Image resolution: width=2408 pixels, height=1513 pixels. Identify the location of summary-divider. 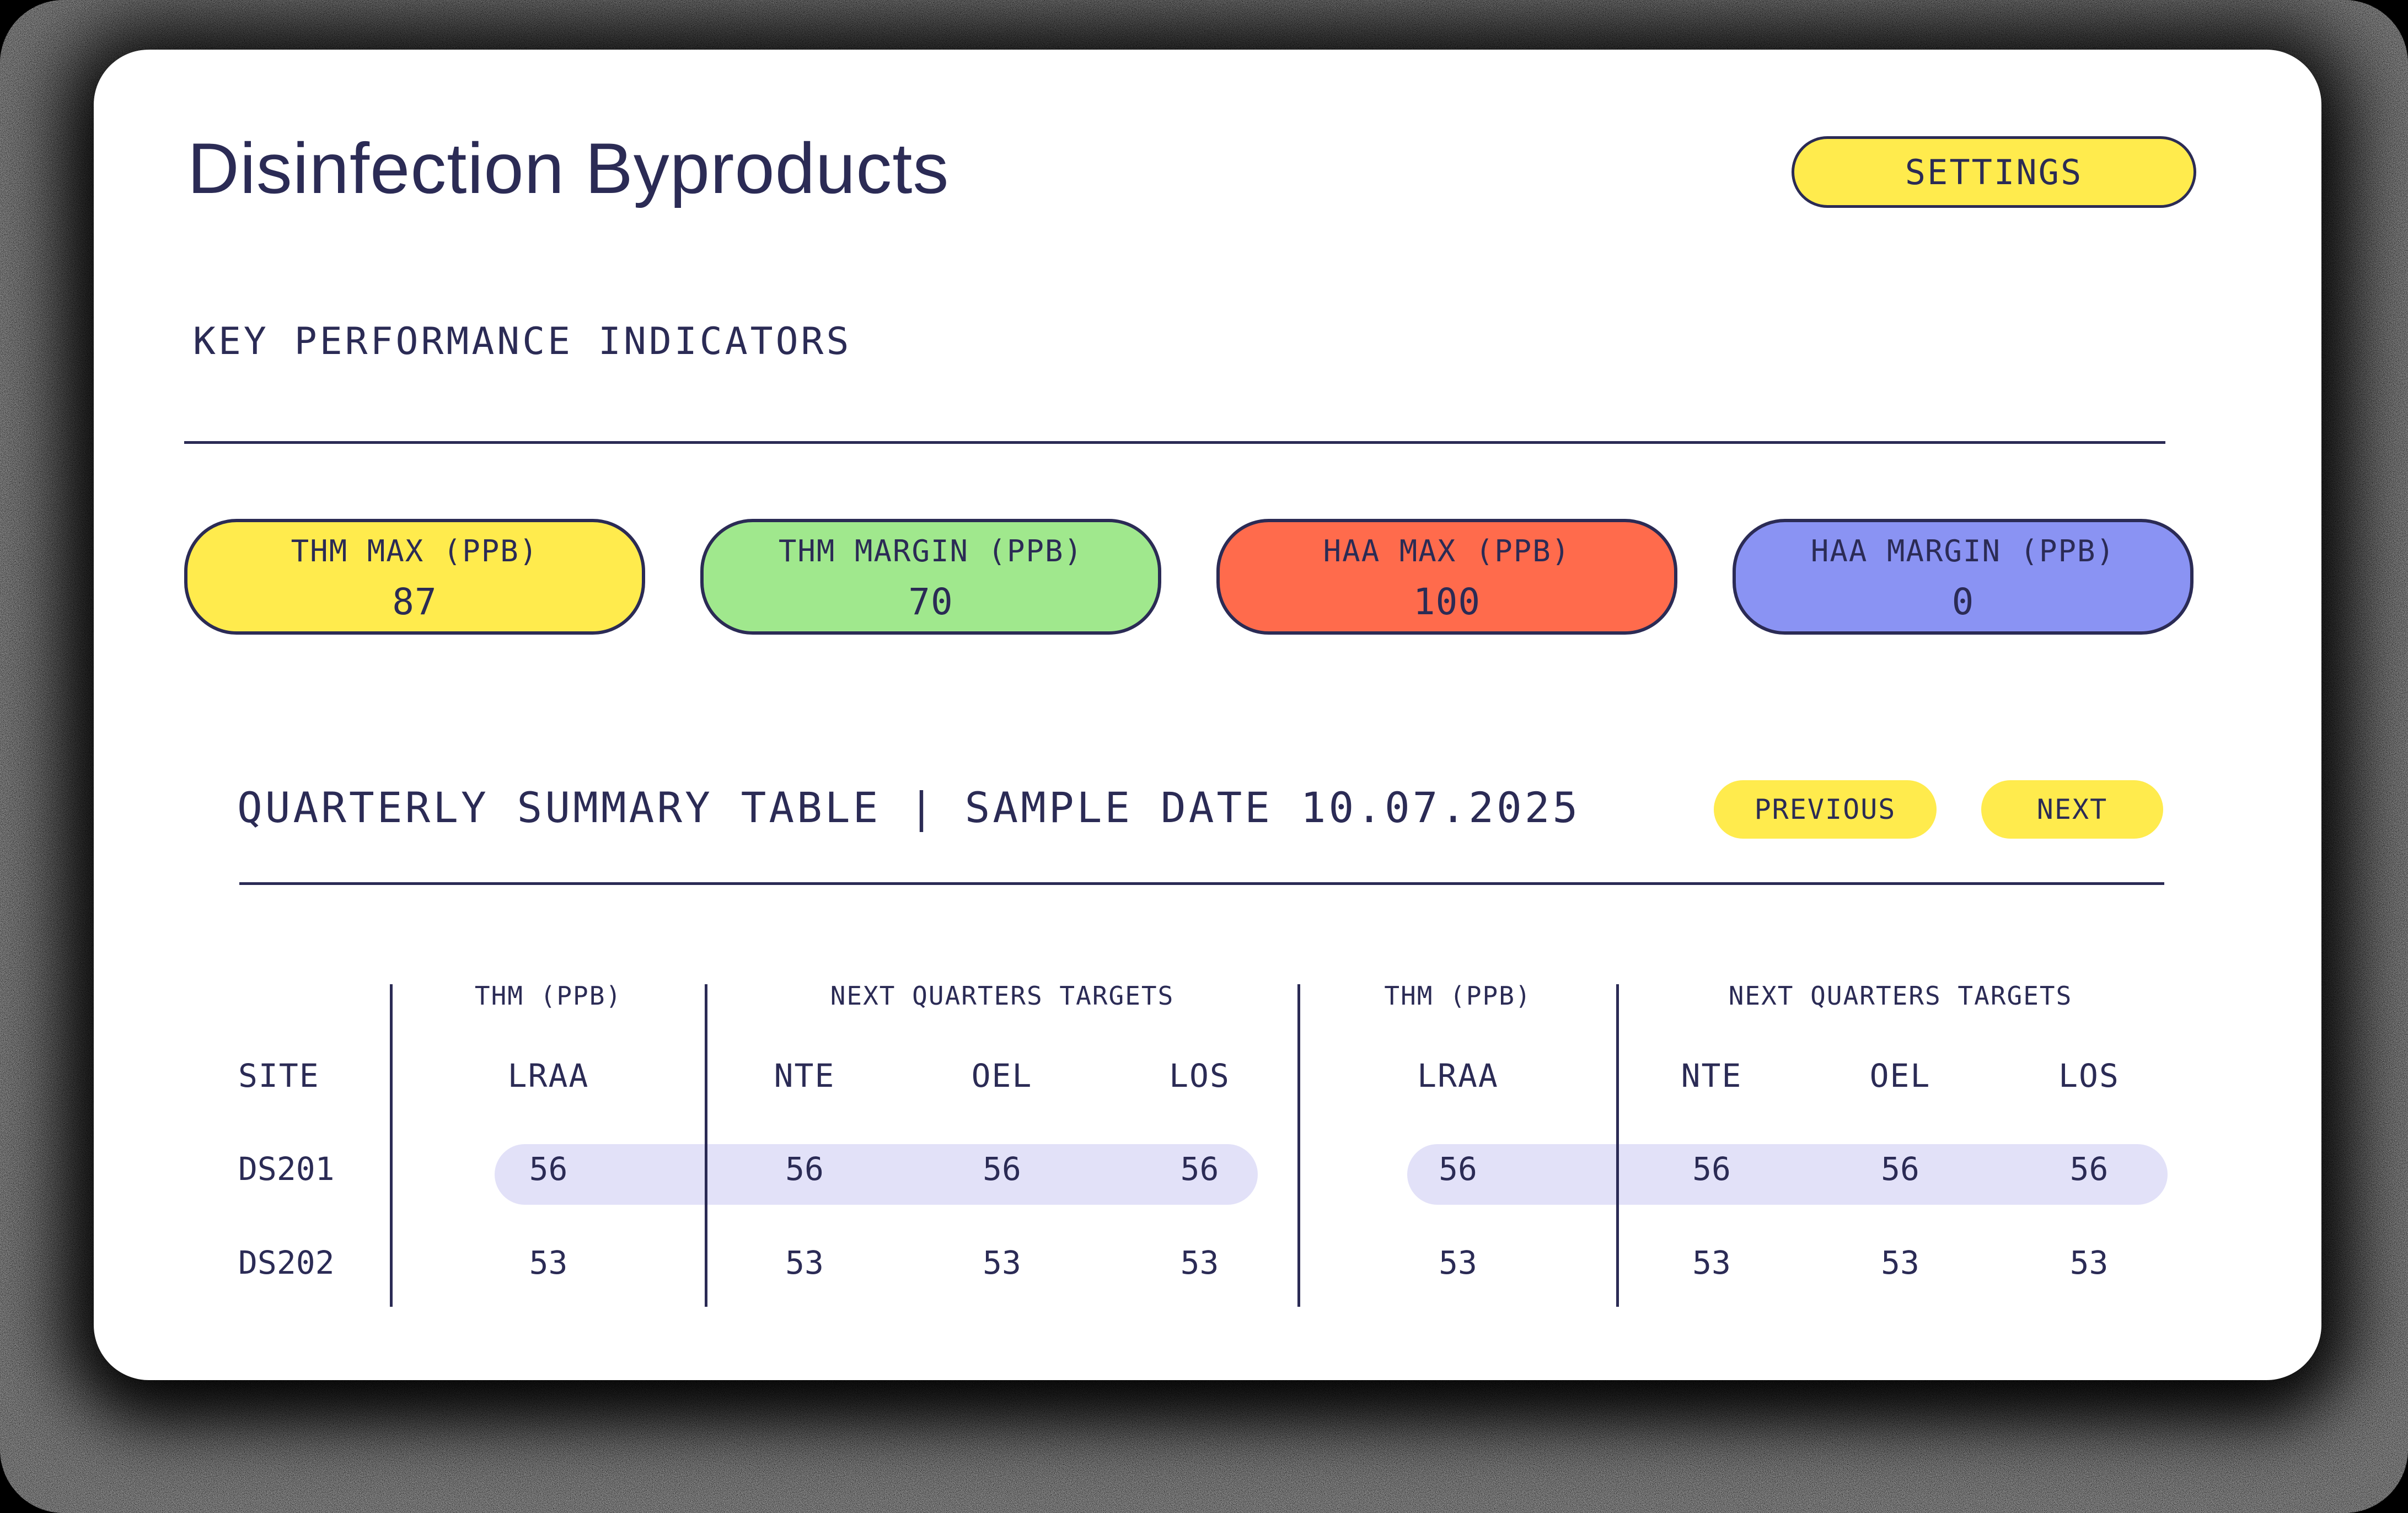
(1201, 883).